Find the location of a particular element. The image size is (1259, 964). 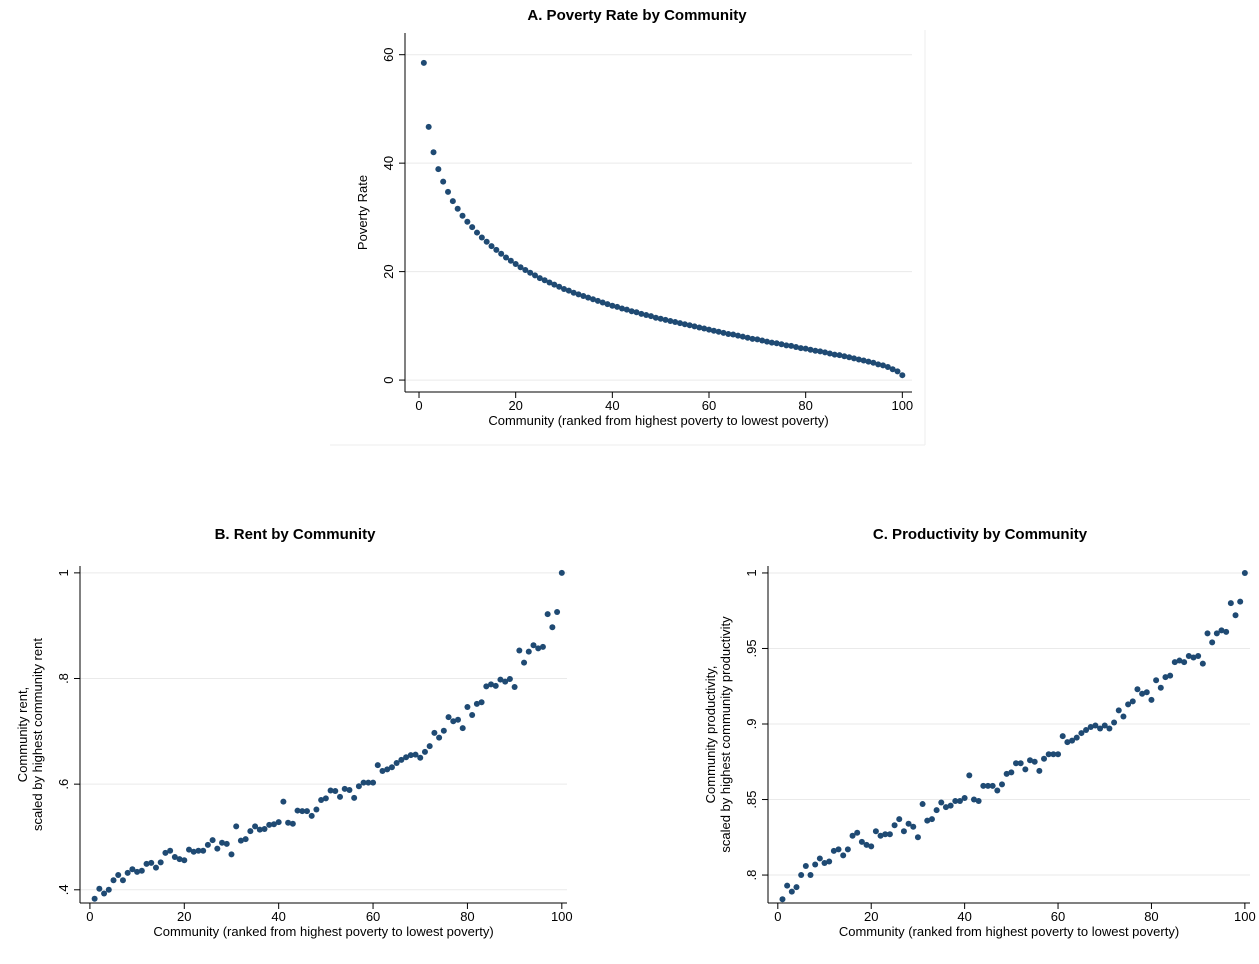

x-tick-label: 40 is located at coordinates (964, 916).